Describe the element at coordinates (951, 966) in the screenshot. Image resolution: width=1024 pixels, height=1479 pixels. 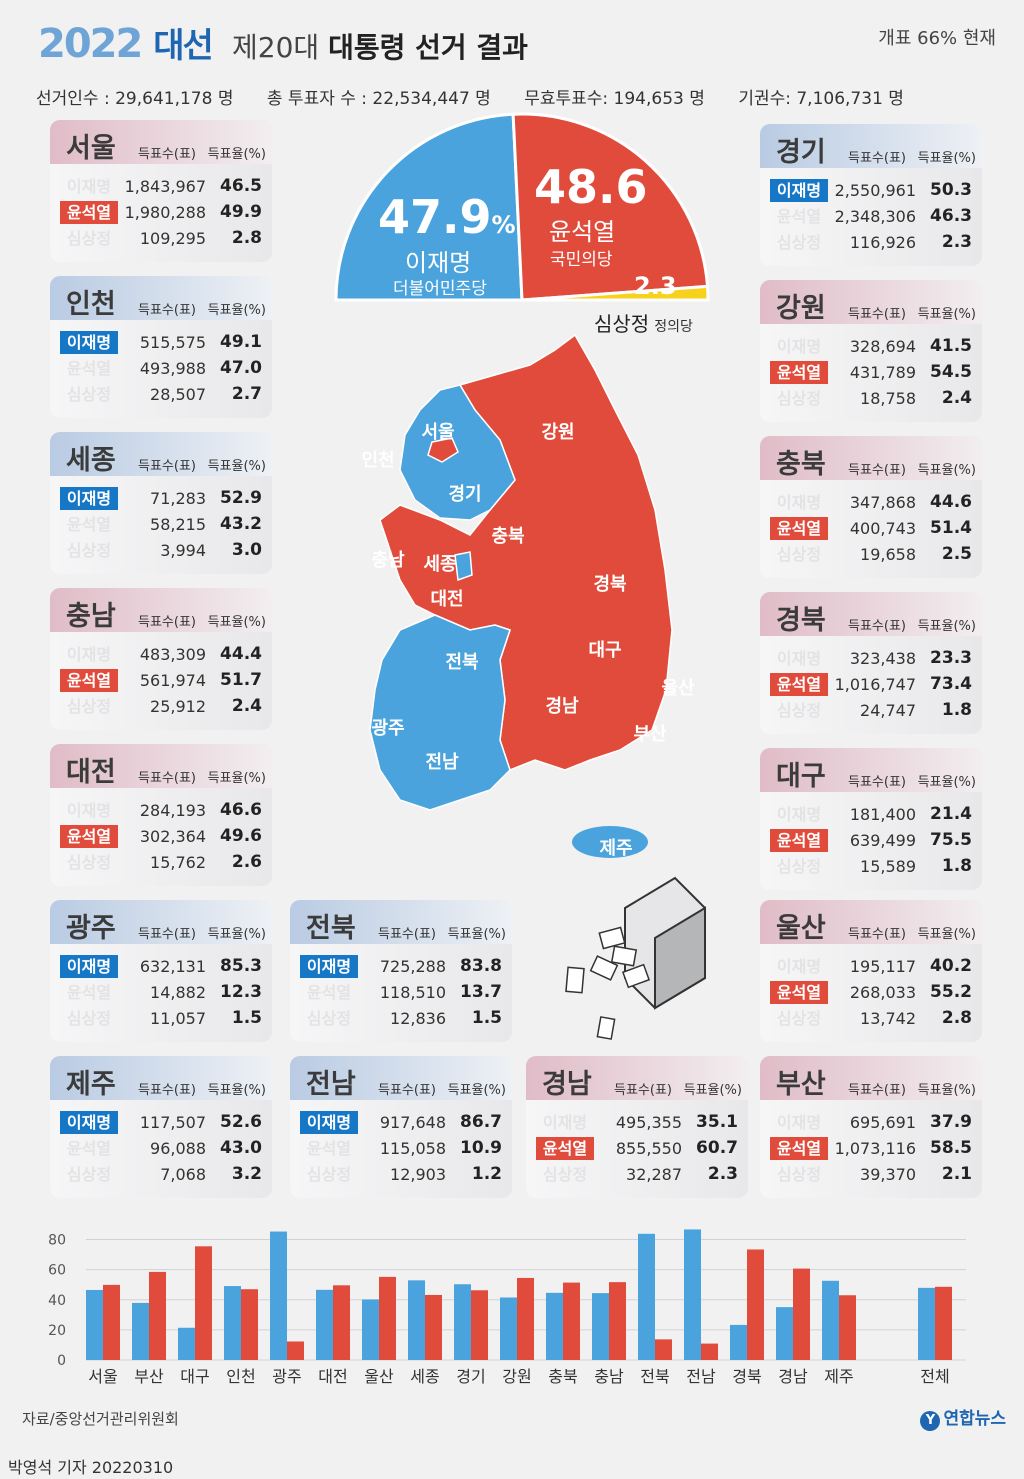
I see `vote-rate: 40.2` at that location.